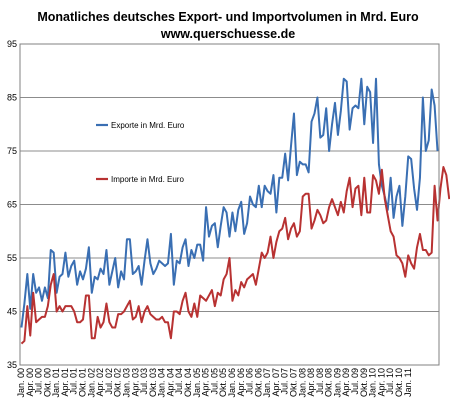 This screenshot has height=405, width=450. Describe the element at coordinates (179, 381) in the screenshot. I see `x-tick-label: Jul. 04` at that location.